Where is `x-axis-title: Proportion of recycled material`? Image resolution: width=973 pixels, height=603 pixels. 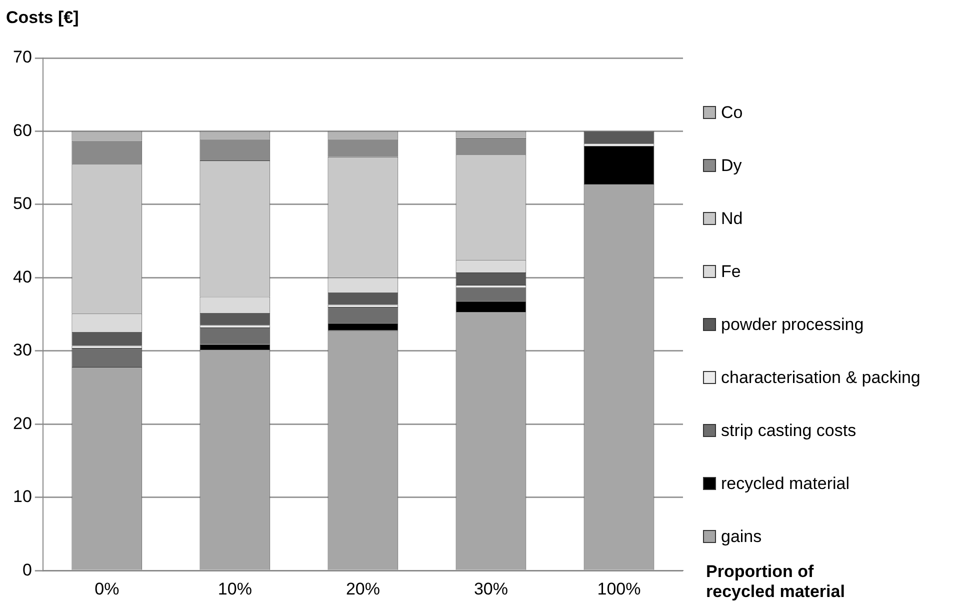 x-axis-title: Proportion of recycled material is located at coordinates (776, 582).